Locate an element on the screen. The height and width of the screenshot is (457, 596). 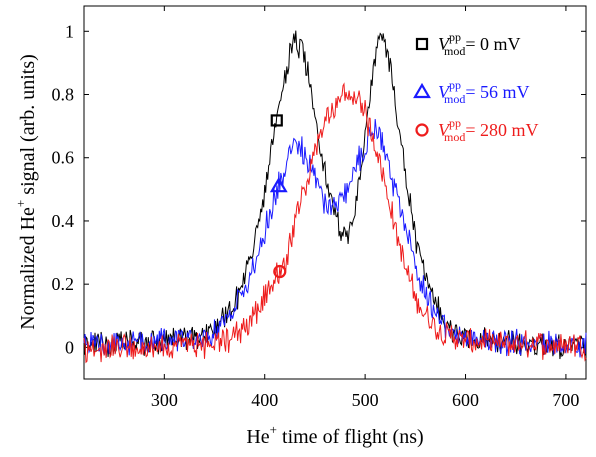
x-axis-label-sup: + is located at coordinates (273, 429).